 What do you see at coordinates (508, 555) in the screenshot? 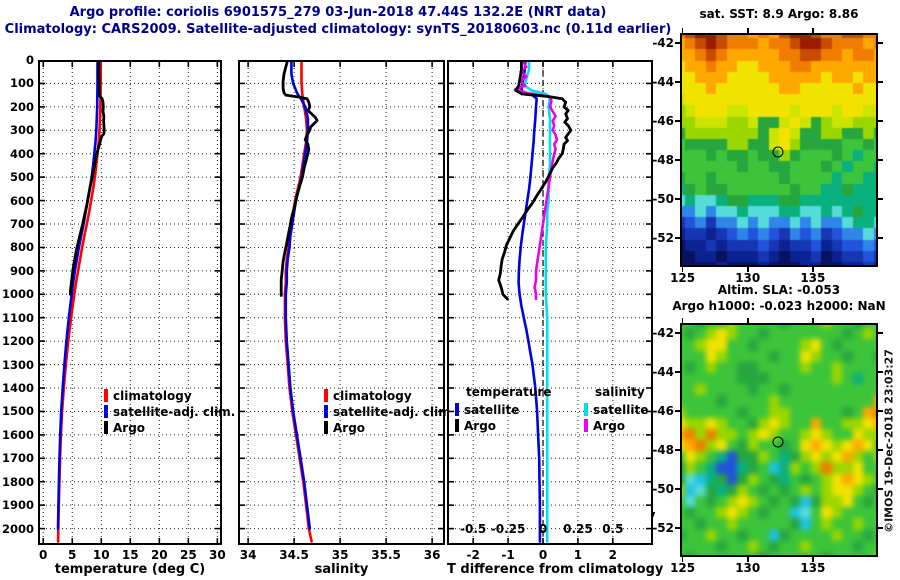
I see `x-tick-label: -1` at bounding box center [508, 555].